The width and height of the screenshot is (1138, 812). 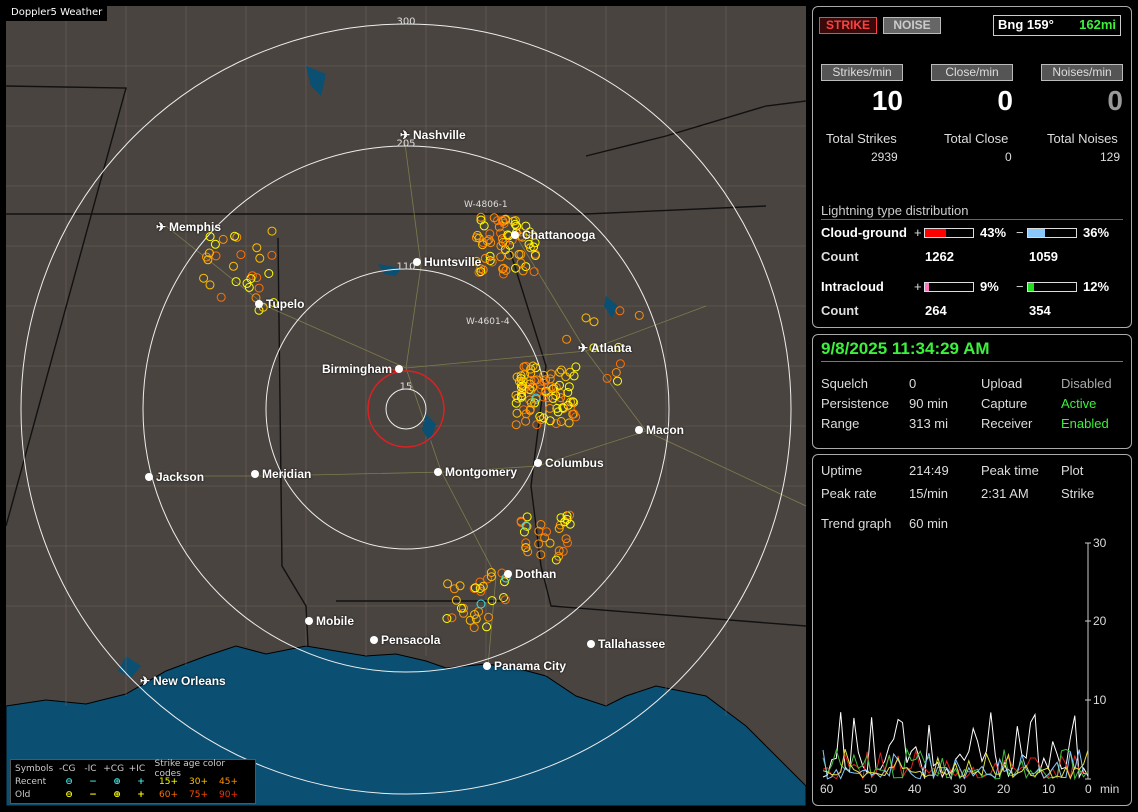 I want to click on neg-cg-symbol-icon: ⊖, so click(x=69, y=794).